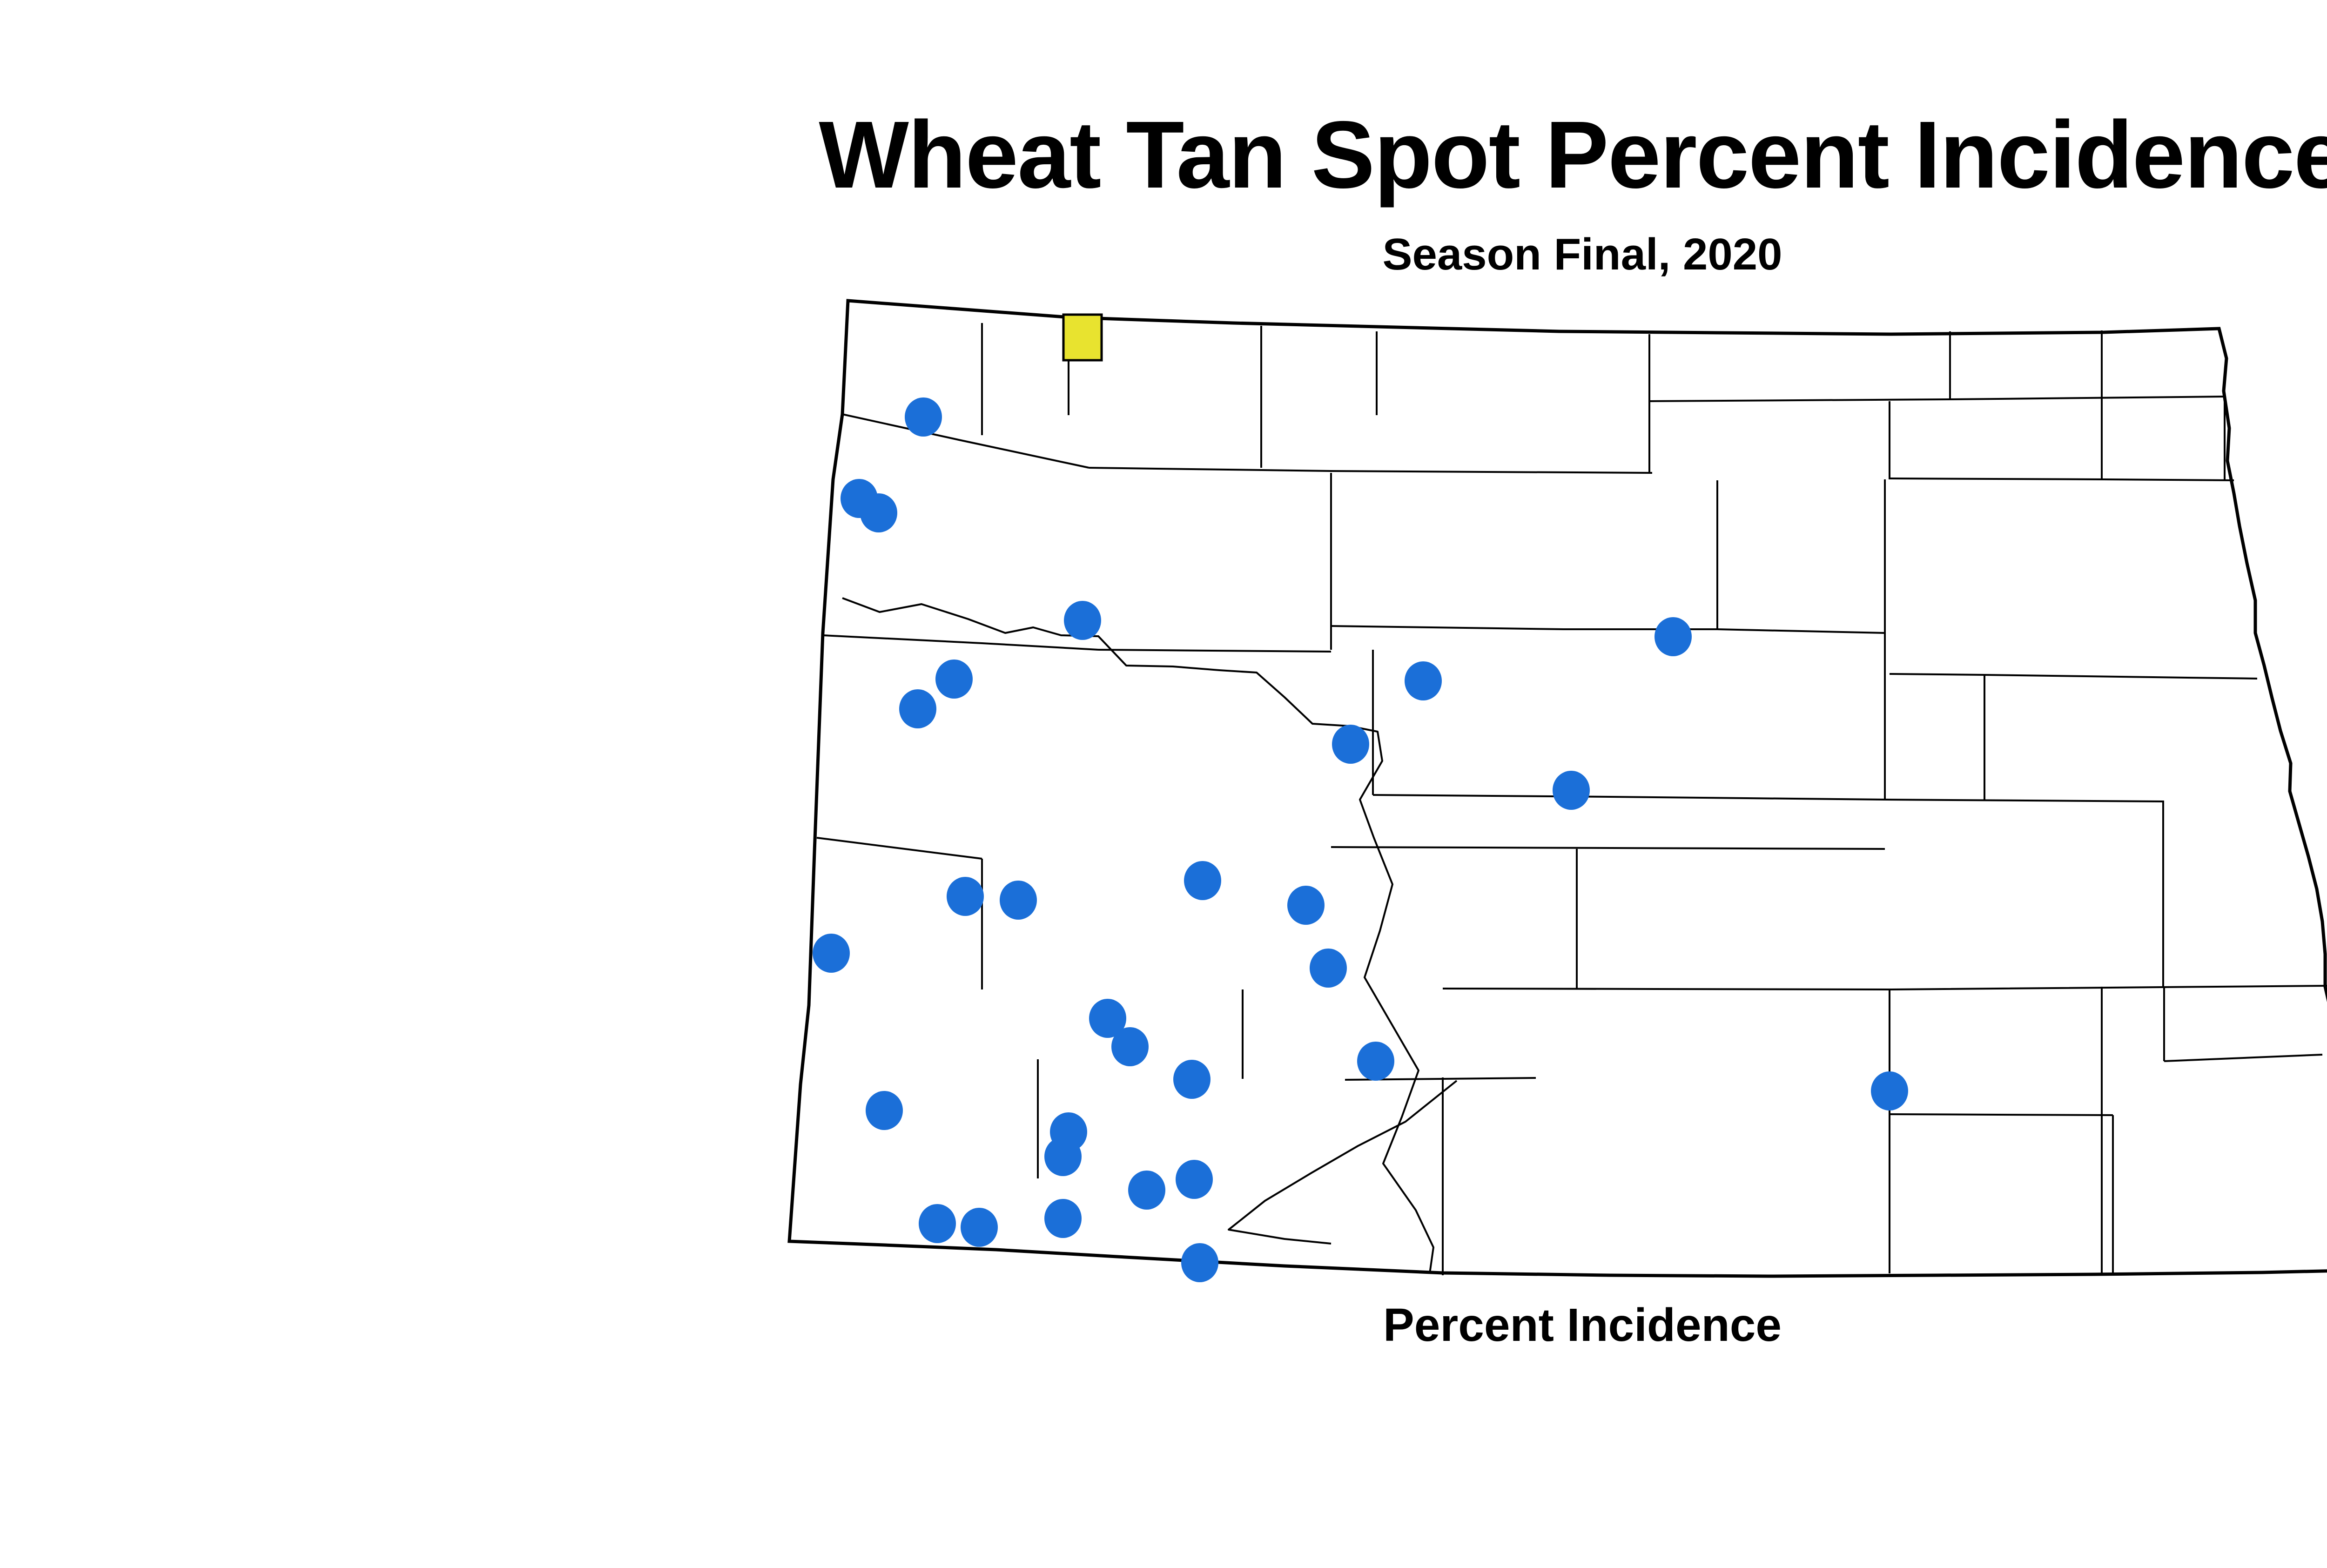  What do you see at coordinates (1573, 154) in the screenshot?
I see `page-title: Wheat Tan Spot Percent Incidence` at bounding box center [1573, 154].